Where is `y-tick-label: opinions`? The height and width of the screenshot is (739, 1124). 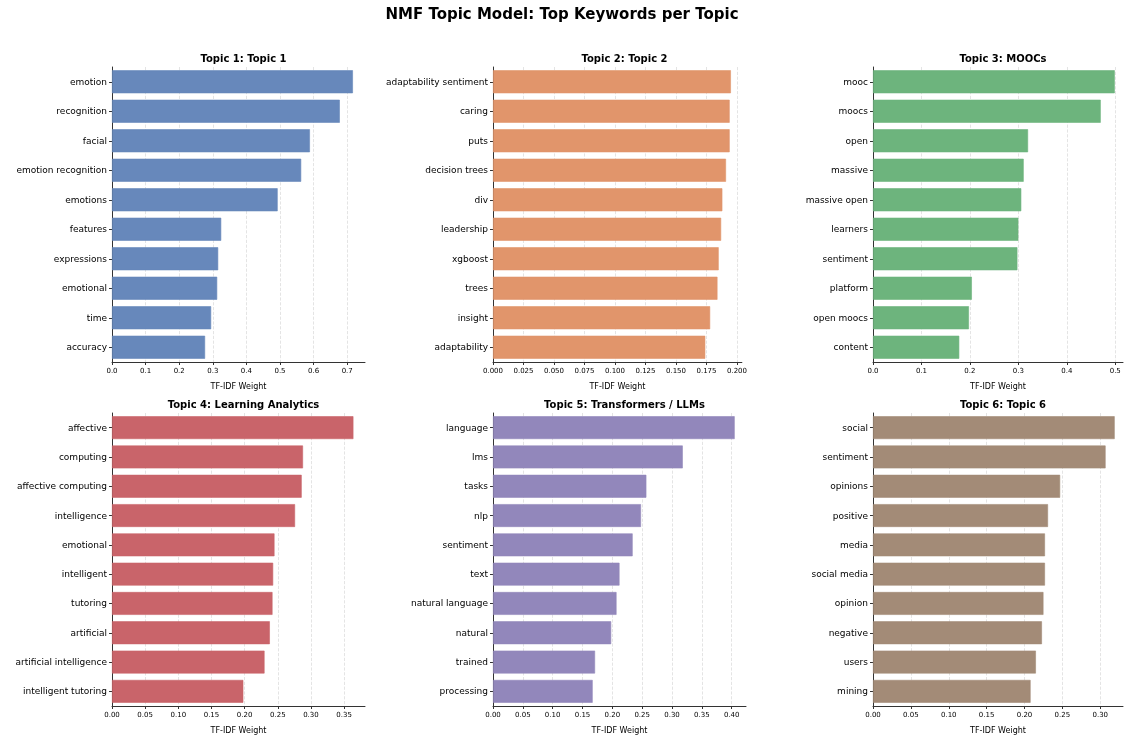
y-tick-label: opinions is located at coordinates (849, 486).